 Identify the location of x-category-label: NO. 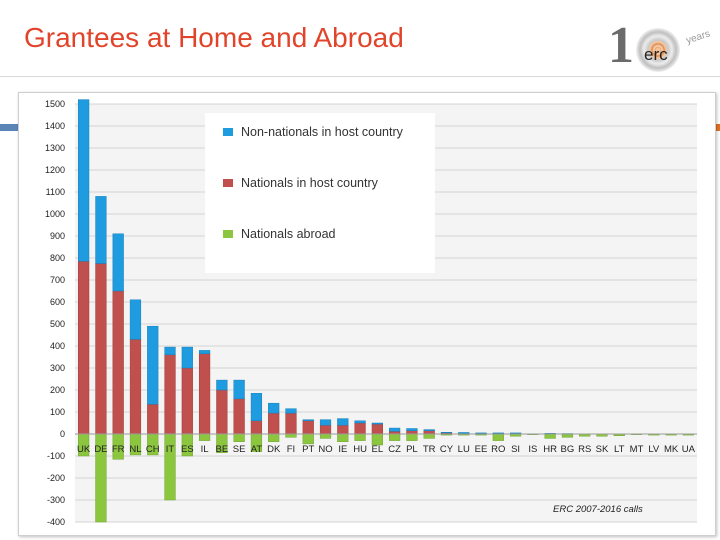
(325, 449).